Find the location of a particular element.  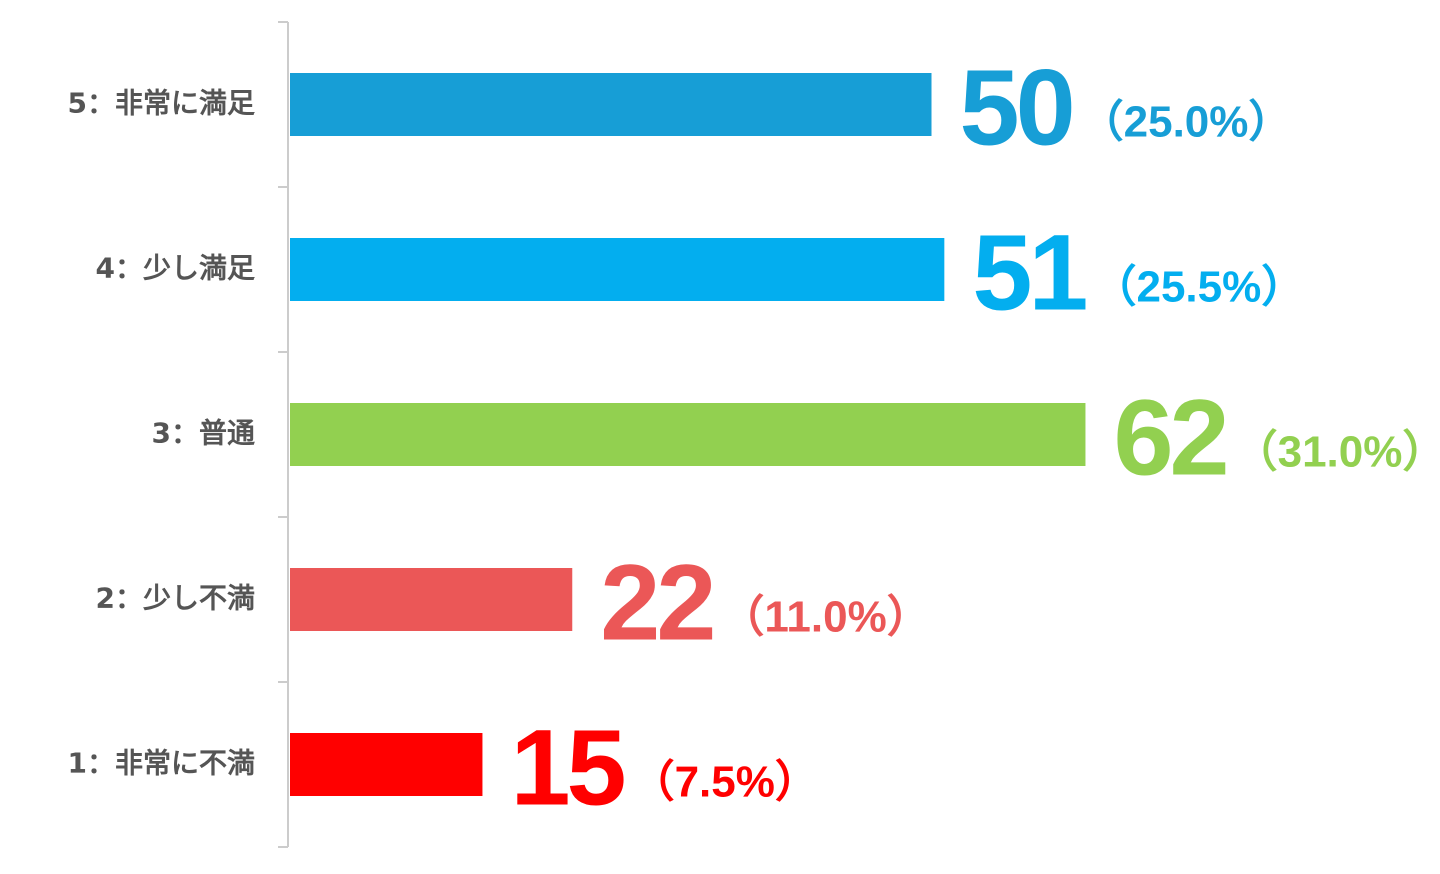

value-label: 22 is located at coordinates (656, 602).